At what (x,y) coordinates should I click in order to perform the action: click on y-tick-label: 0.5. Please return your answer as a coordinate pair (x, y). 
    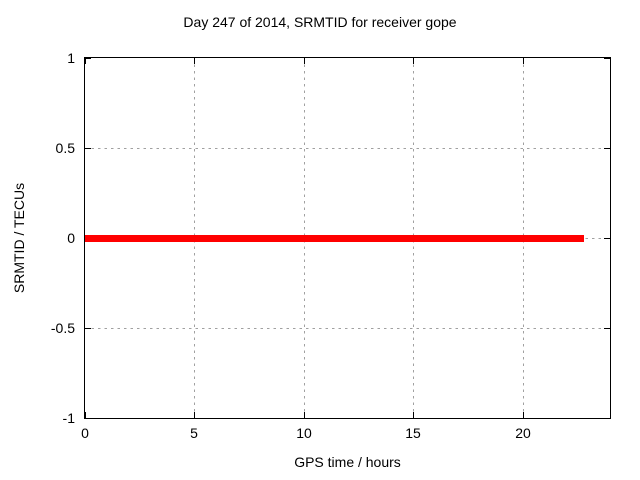
    Looking at the image, I should click on (65, 148).